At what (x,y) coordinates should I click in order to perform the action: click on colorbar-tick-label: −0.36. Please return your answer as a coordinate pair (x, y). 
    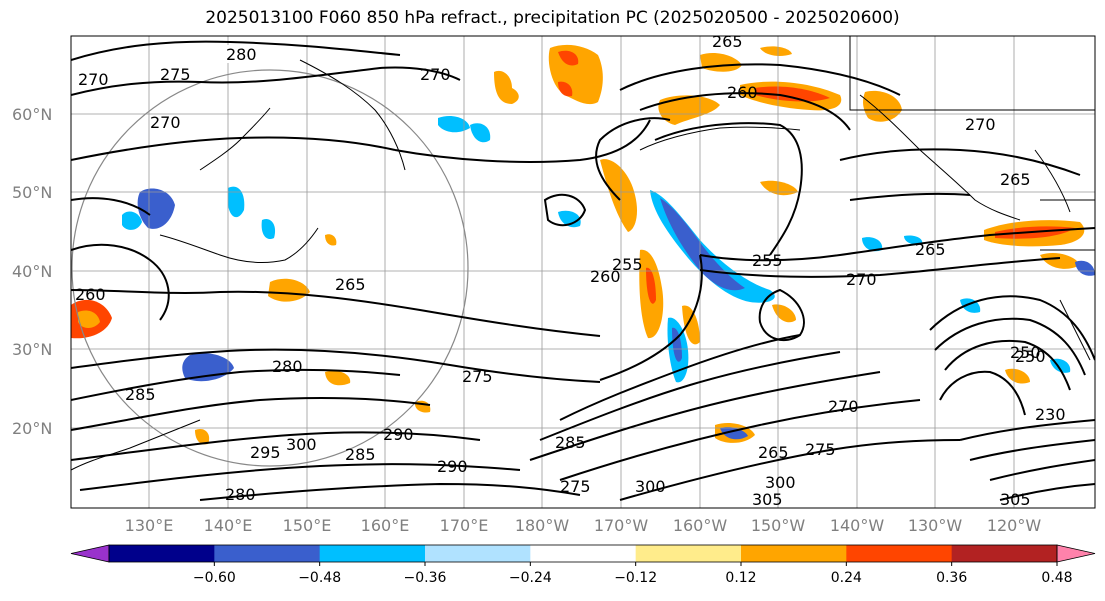
    Looking at the image, I should click on (425, 578).